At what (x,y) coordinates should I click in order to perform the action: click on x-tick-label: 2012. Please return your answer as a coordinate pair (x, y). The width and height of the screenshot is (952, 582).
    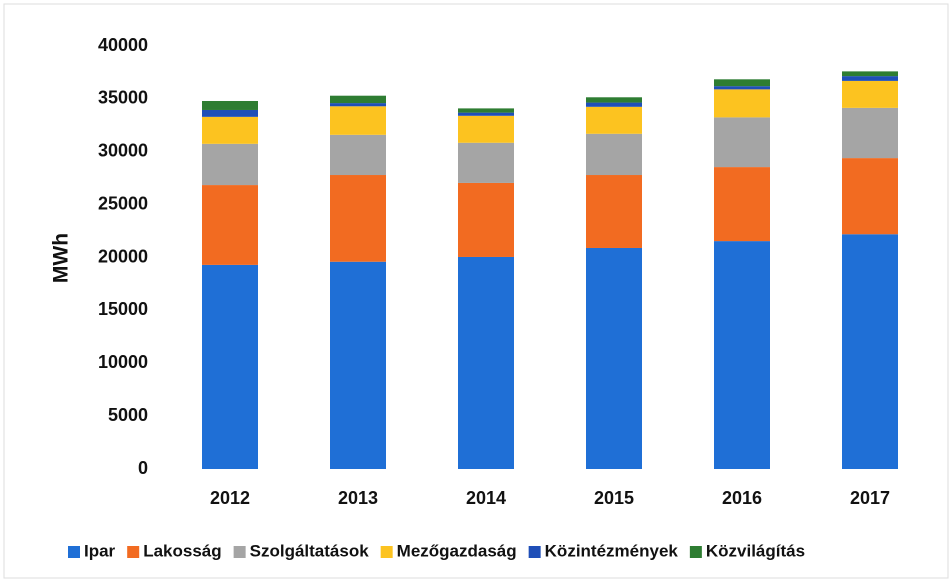
    Looking at the image, I should click on (230, 498).